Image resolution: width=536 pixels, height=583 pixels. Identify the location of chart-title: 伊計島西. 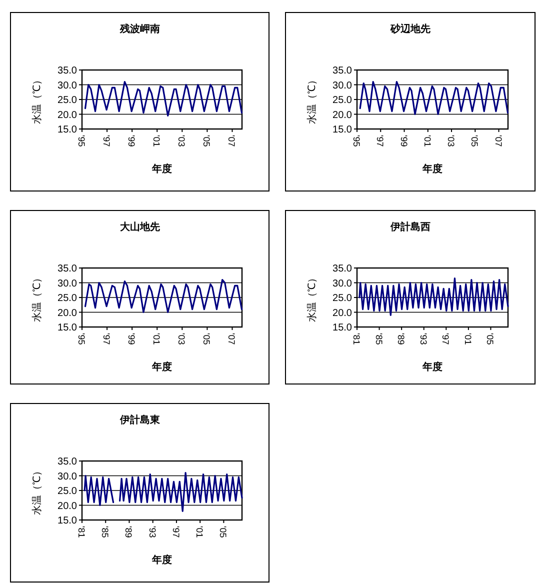
(410, 227).